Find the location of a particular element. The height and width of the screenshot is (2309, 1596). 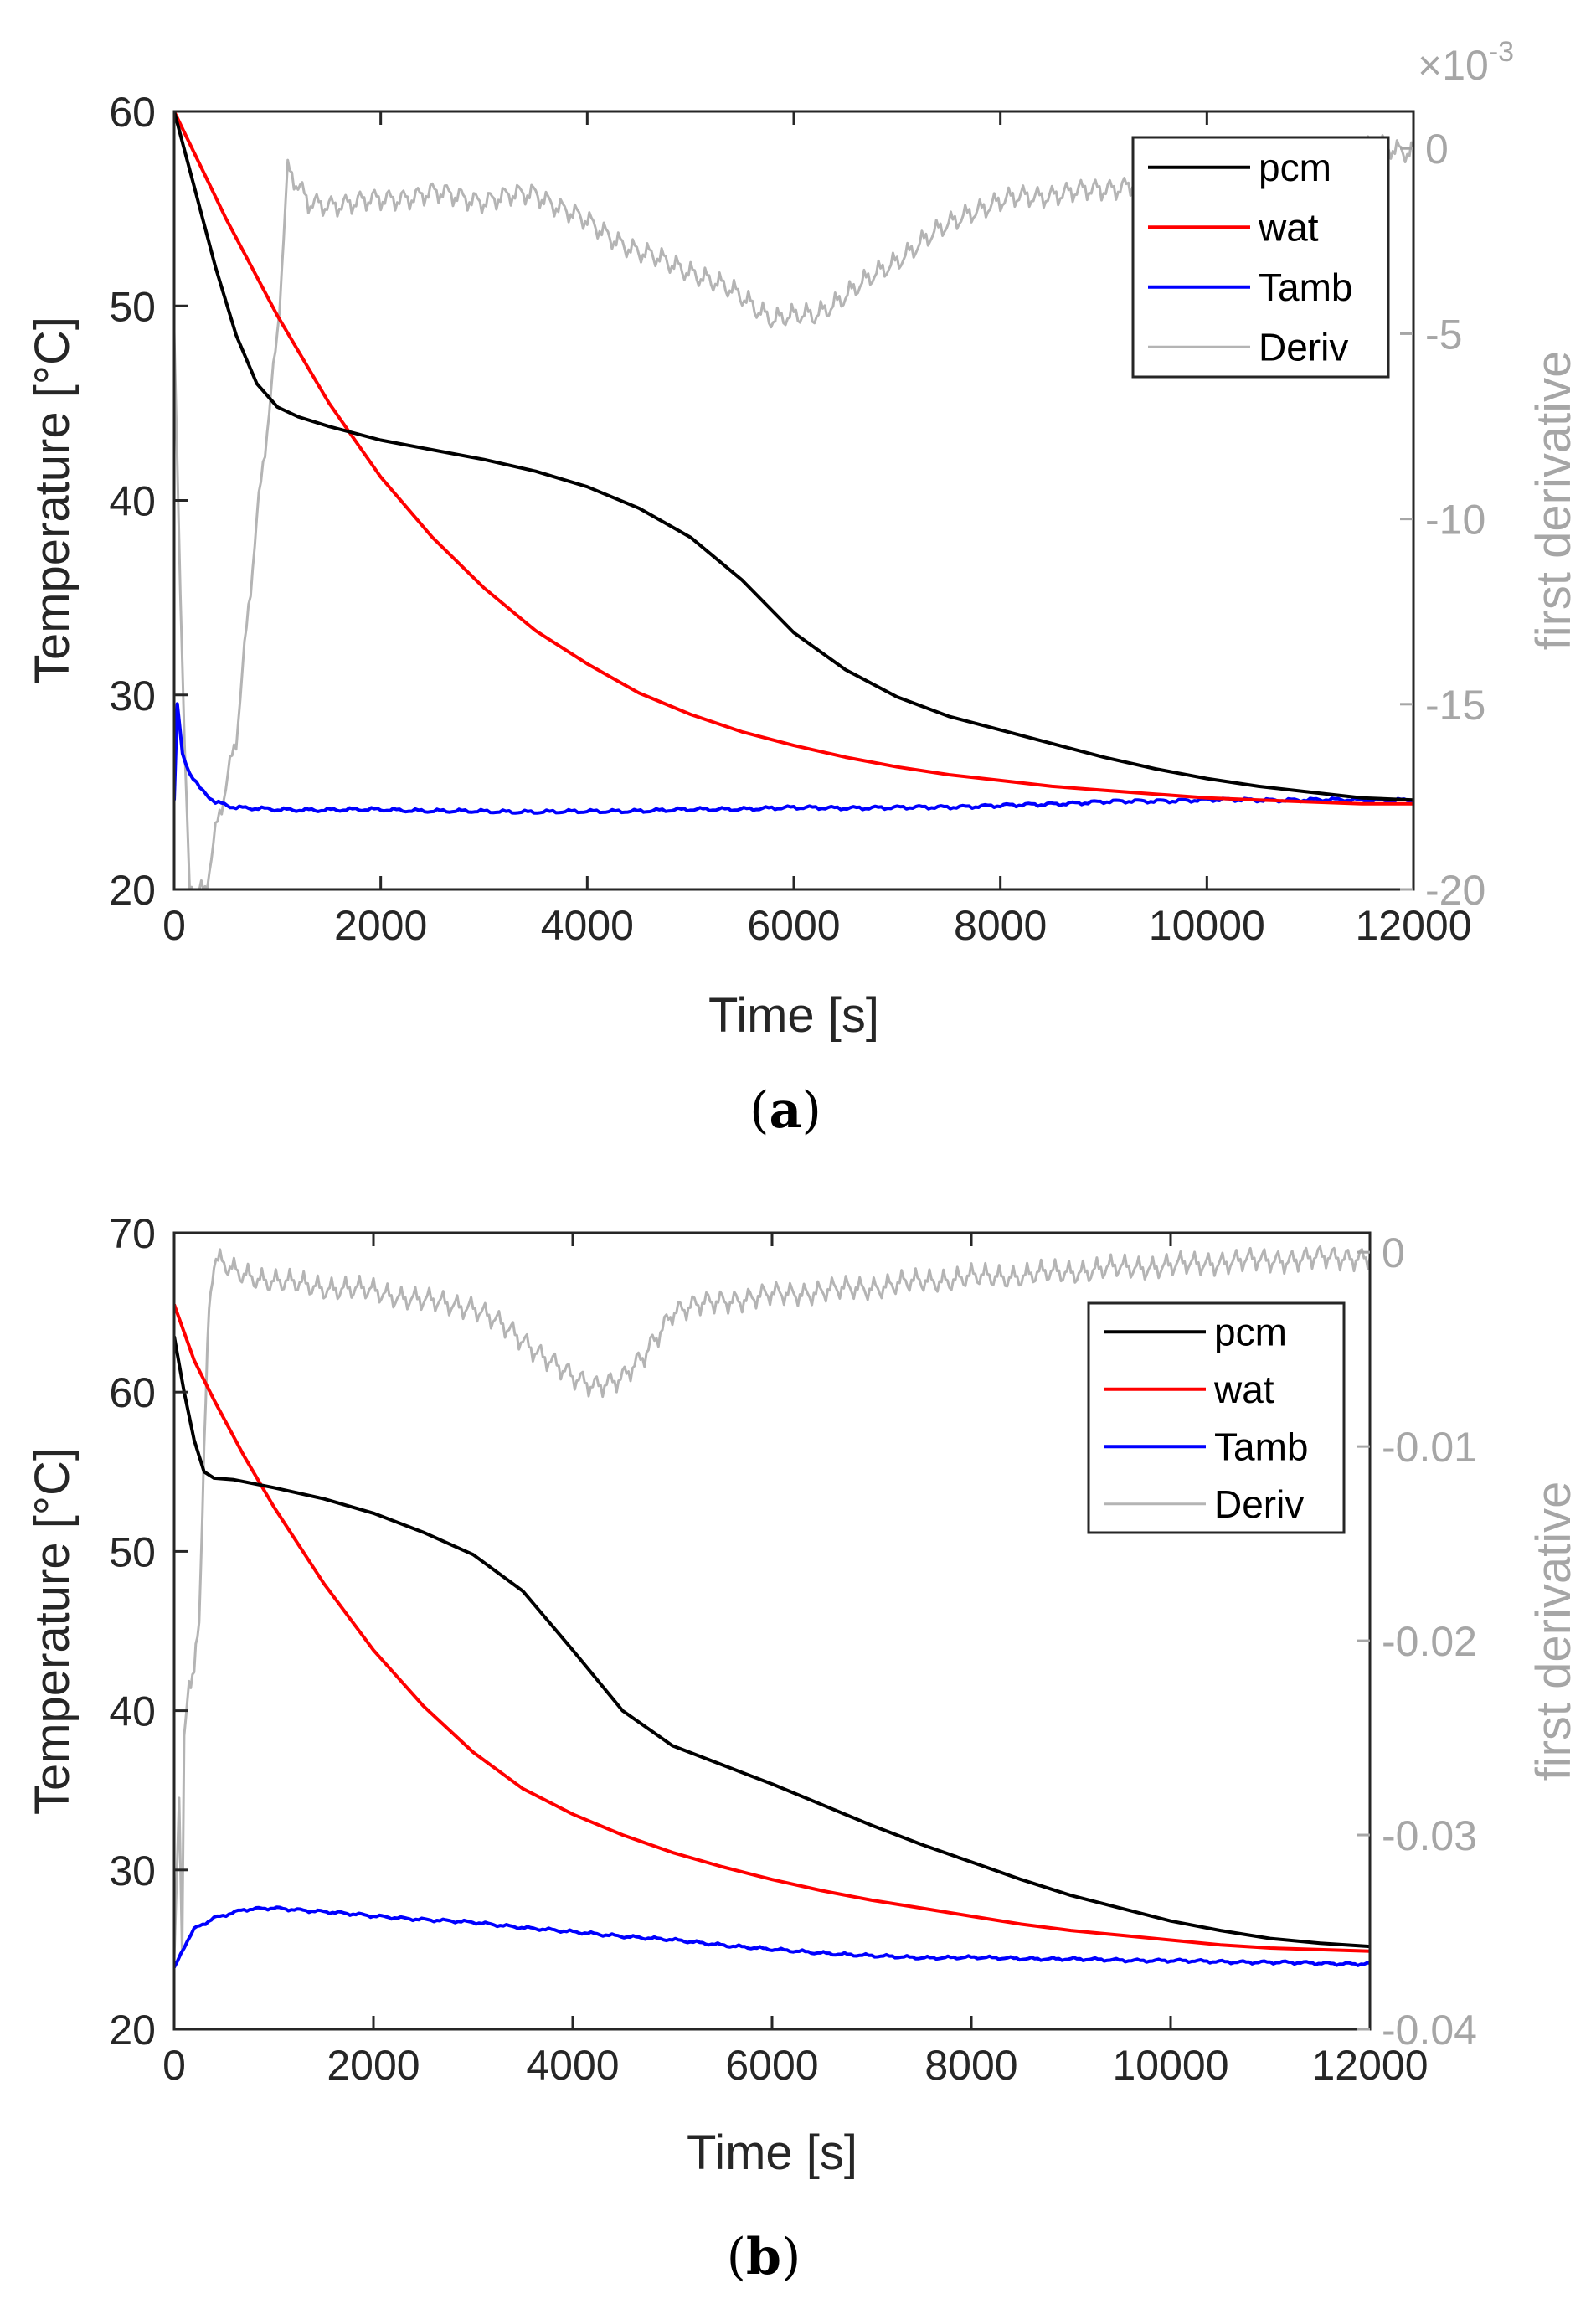

legend-a: pcm wat Tamb Deriv is located at coordinates (1260, 258).